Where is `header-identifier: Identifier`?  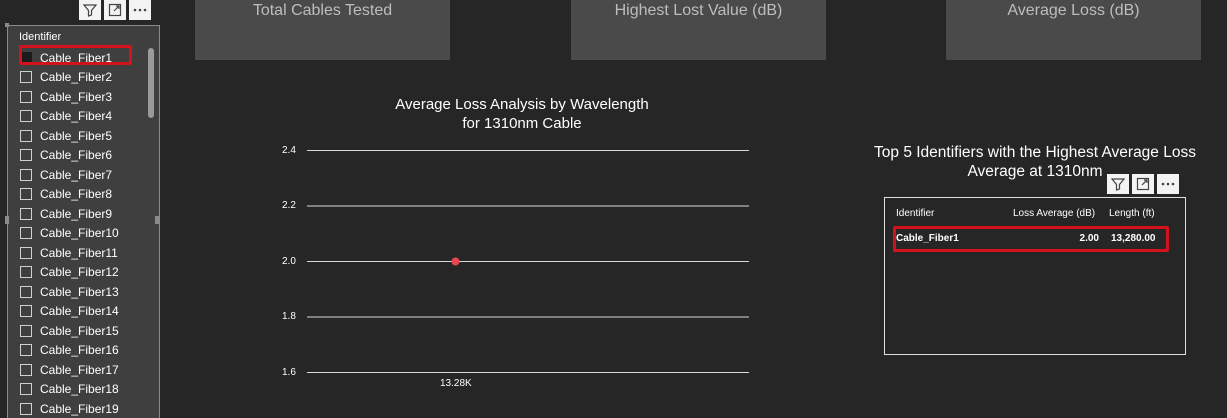 header-identifier: Identifier is located at coordinates (915, 213).